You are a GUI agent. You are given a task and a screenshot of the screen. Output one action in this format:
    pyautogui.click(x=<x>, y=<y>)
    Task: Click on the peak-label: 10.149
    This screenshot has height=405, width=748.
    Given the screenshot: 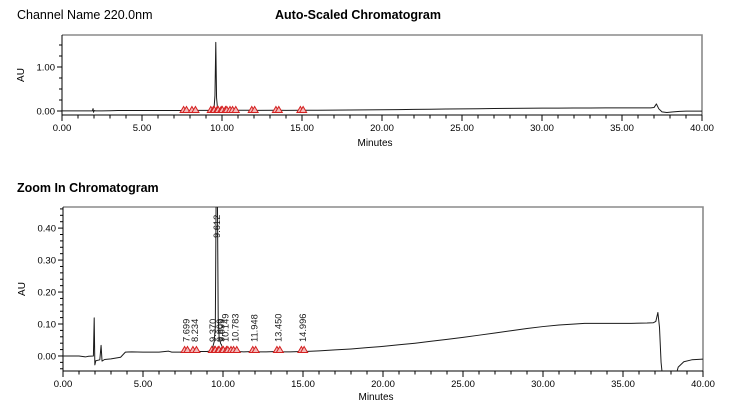 What is the action you would take?
    pyautogui.click(x=226, y=328)
    